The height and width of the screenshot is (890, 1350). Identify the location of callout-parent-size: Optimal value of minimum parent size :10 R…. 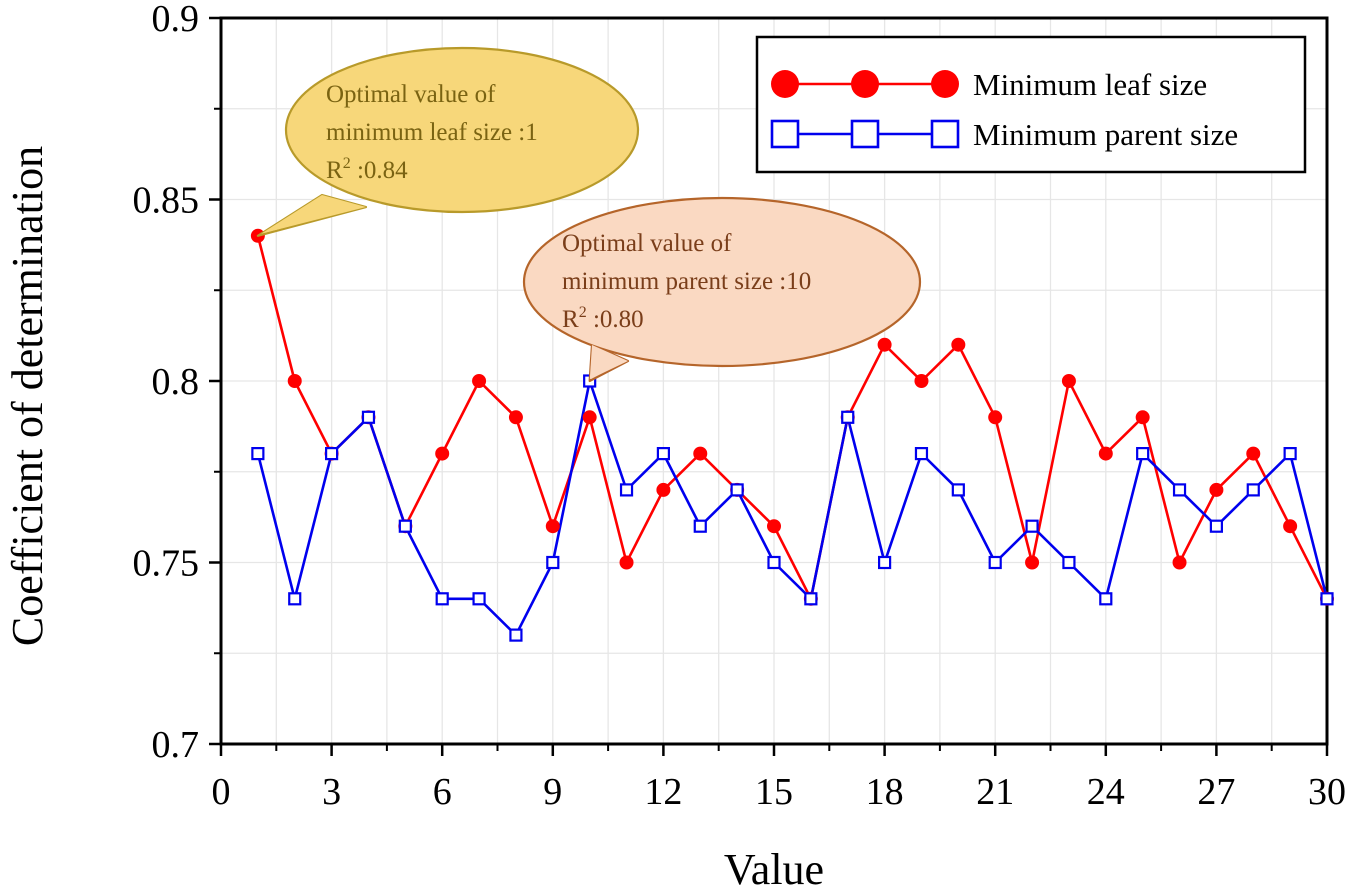
(722, 289).